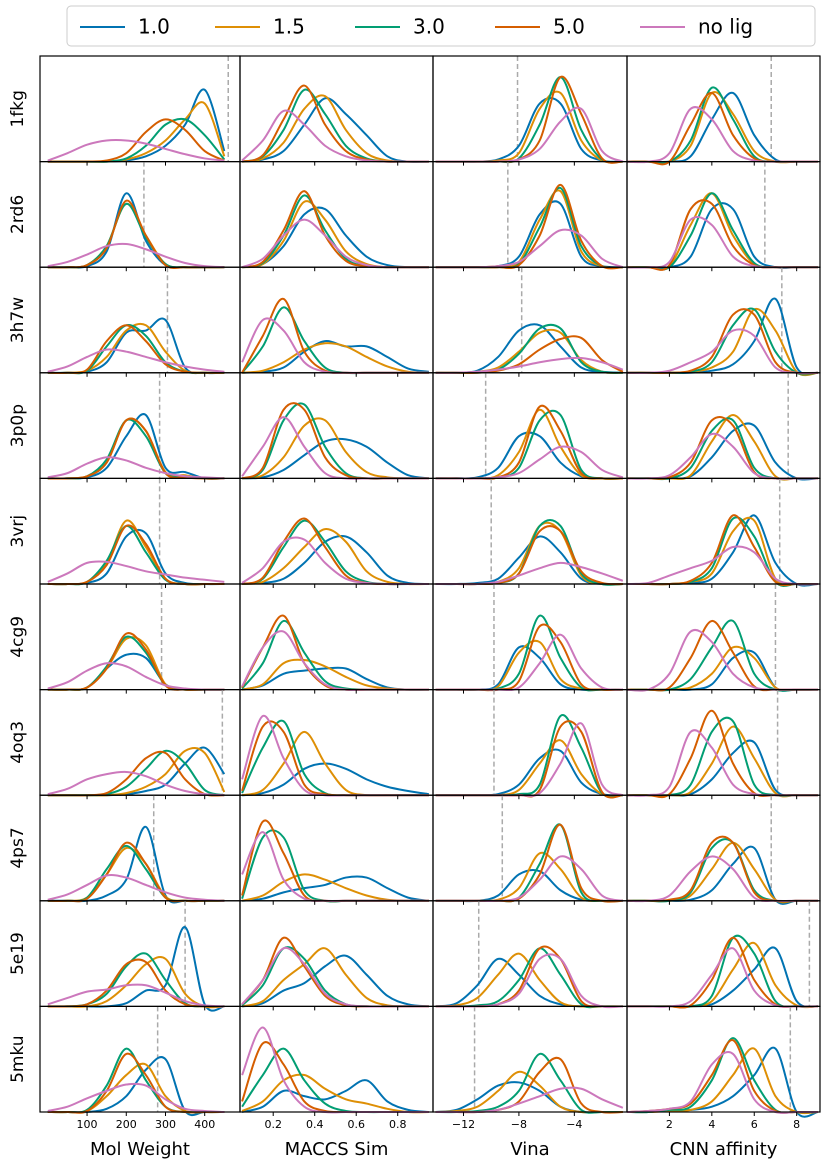 Image resolution: width=831 pixels, height=1170 pixels. What do you see at coordinates (398, 1124) in the screenshot?
I see `x-tick-label: 0.8` at bounding box center [398, 1124].